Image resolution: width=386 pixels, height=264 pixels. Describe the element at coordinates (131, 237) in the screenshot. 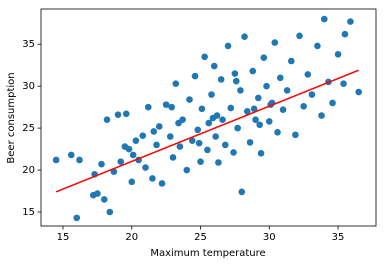

I see `x-tick-label: 20` at that location.